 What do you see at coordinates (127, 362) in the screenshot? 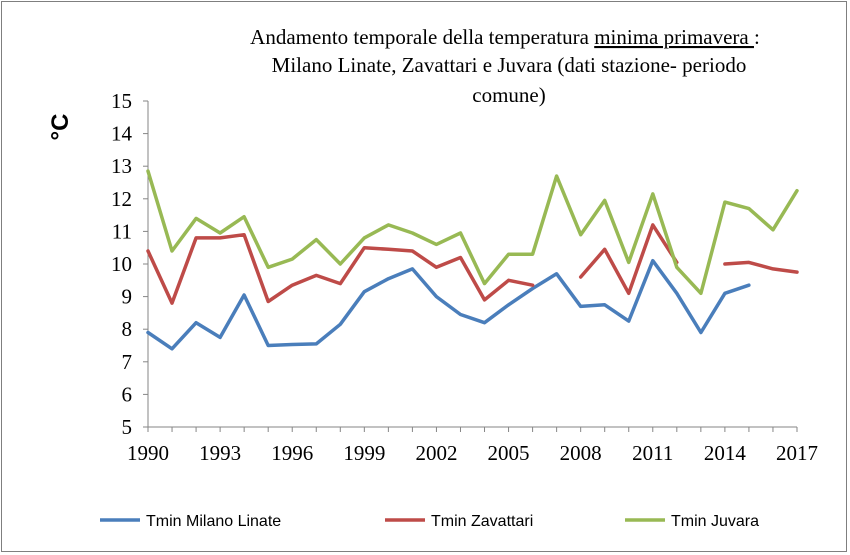
I see `y-tick-label: 7` at bounding box center [127, 362].